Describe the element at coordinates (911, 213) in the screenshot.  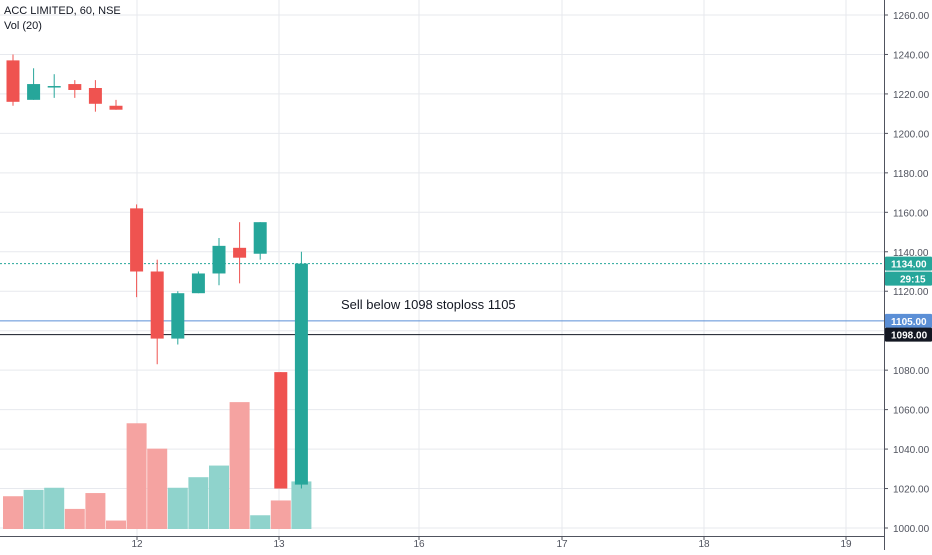
I see `price-tick-label: 1160.00` at that location.